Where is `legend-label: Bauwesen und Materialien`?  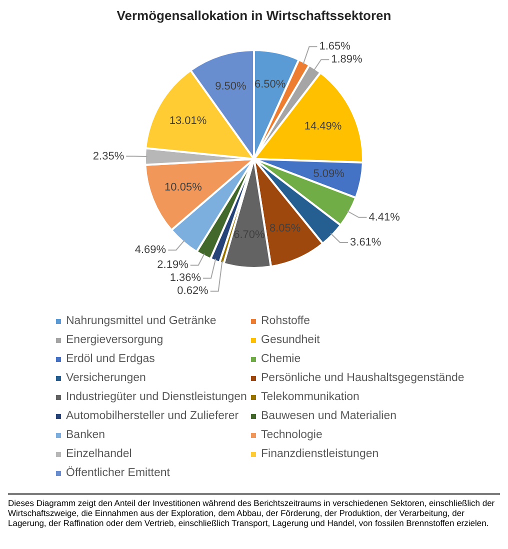
legend-label: Bauwesen und Materialien is located at coordinates (329, 416).